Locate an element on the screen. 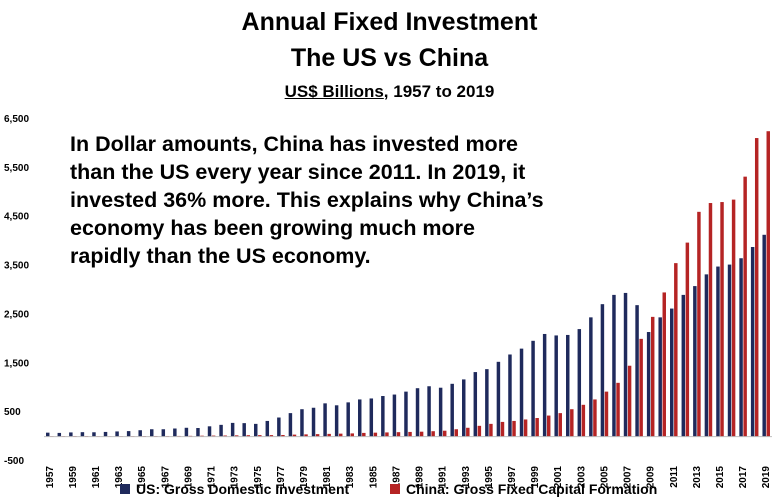  us-bar-1989 is located at coordinates (417, 412).